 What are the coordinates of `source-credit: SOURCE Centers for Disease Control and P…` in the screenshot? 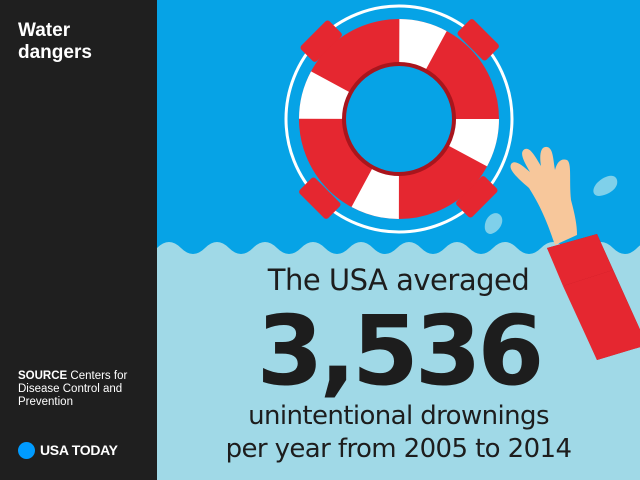 It's located at (84, 389).